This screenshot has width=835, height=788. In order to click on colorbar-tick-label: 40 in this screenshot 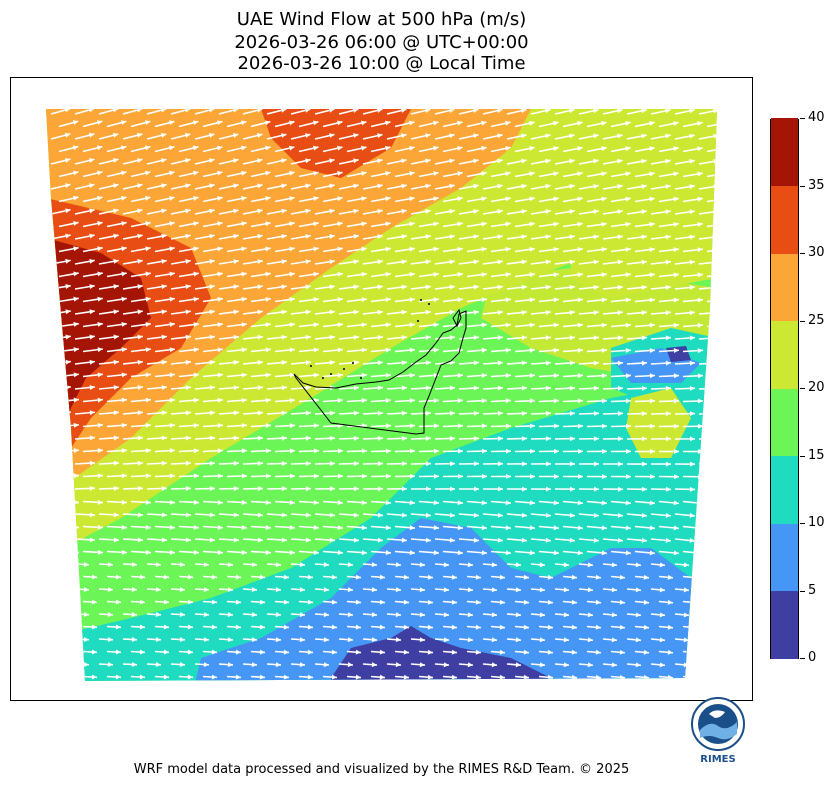, I will do `click(816, 117)`.